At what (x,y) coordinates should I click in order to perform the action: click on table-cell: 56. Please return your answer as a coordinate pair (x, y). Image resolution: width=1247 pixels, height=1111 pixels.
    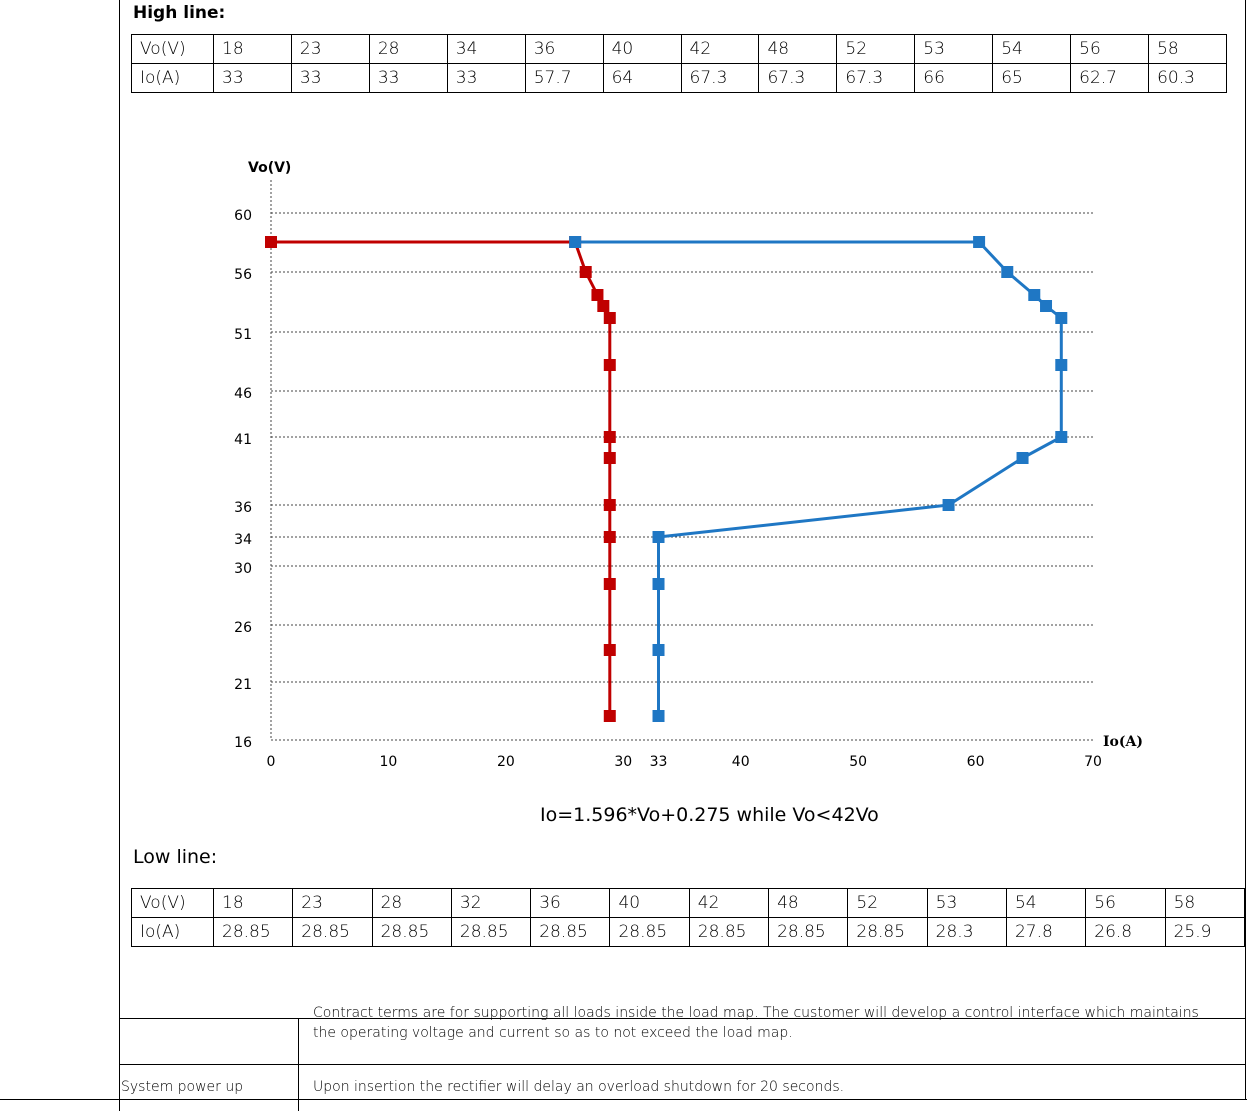
    Looking at the image, I should click on (1125, 903).